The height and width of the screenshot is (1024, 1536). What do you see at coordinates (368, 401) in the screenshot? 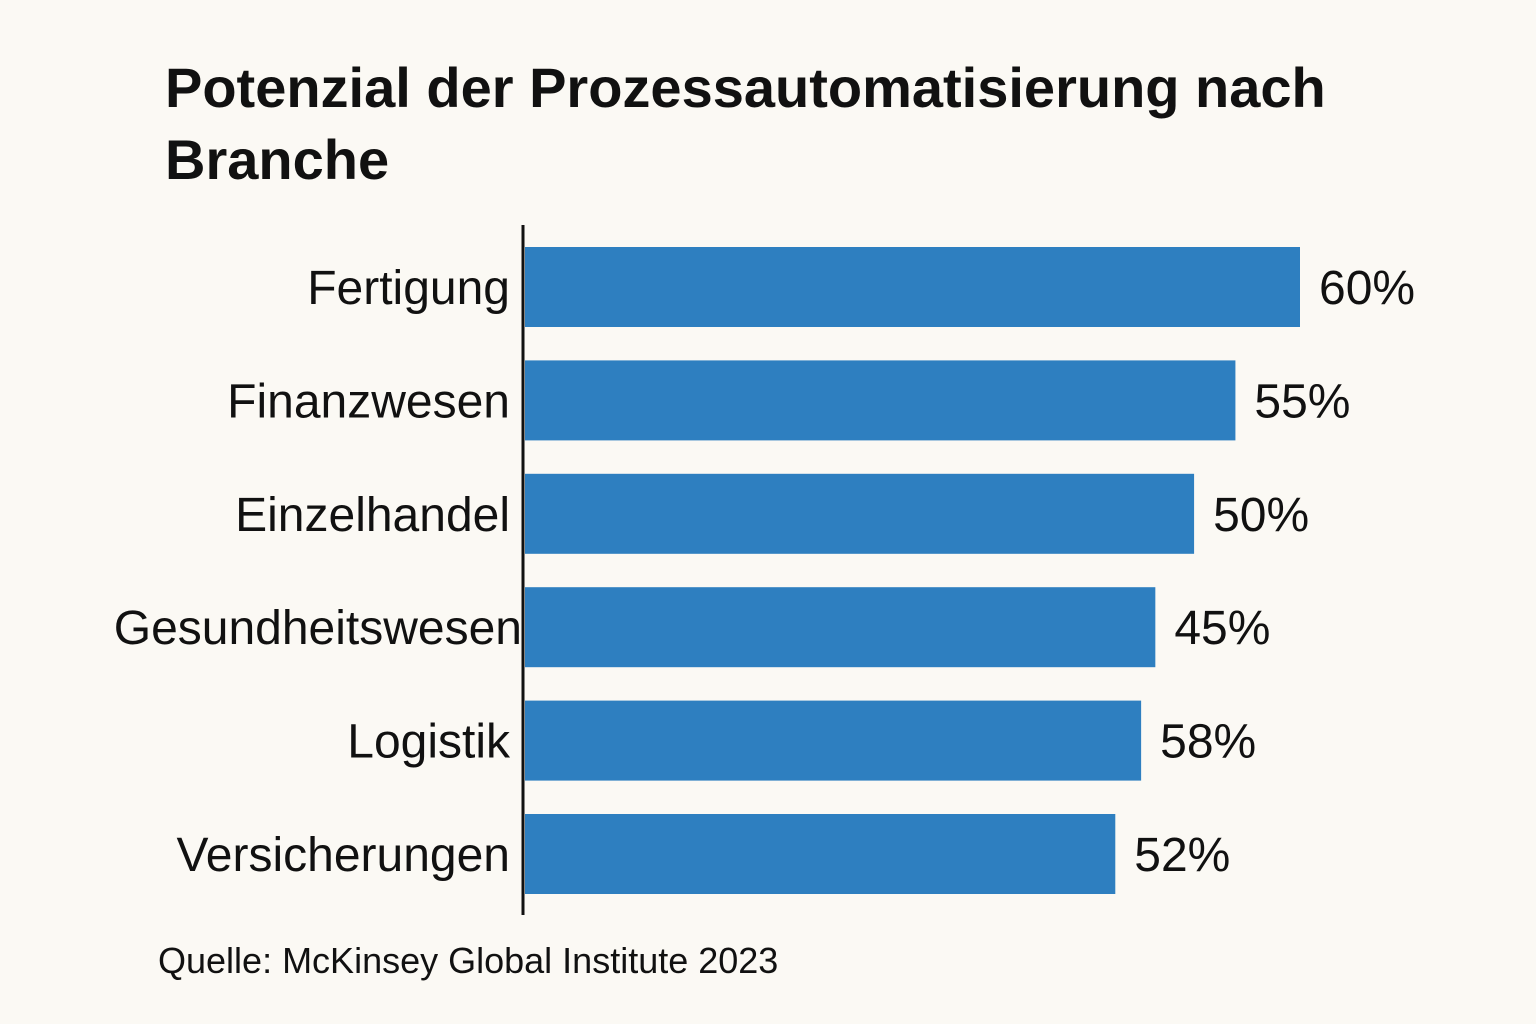
I see `category-label: Finanzwesen` at bounding box center [368, 401].